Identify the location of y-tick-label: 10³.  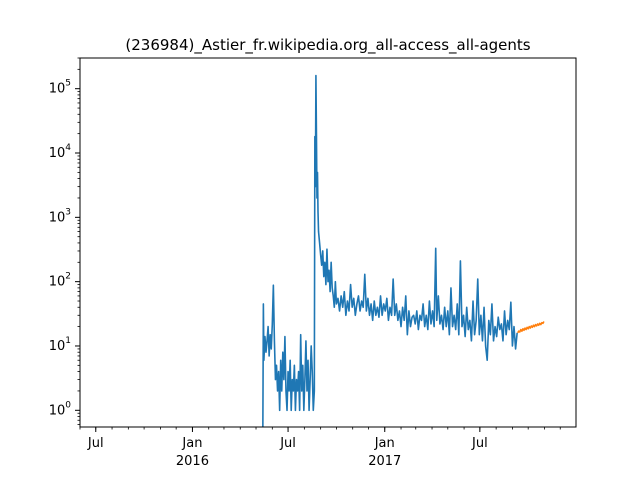
(60, 216).